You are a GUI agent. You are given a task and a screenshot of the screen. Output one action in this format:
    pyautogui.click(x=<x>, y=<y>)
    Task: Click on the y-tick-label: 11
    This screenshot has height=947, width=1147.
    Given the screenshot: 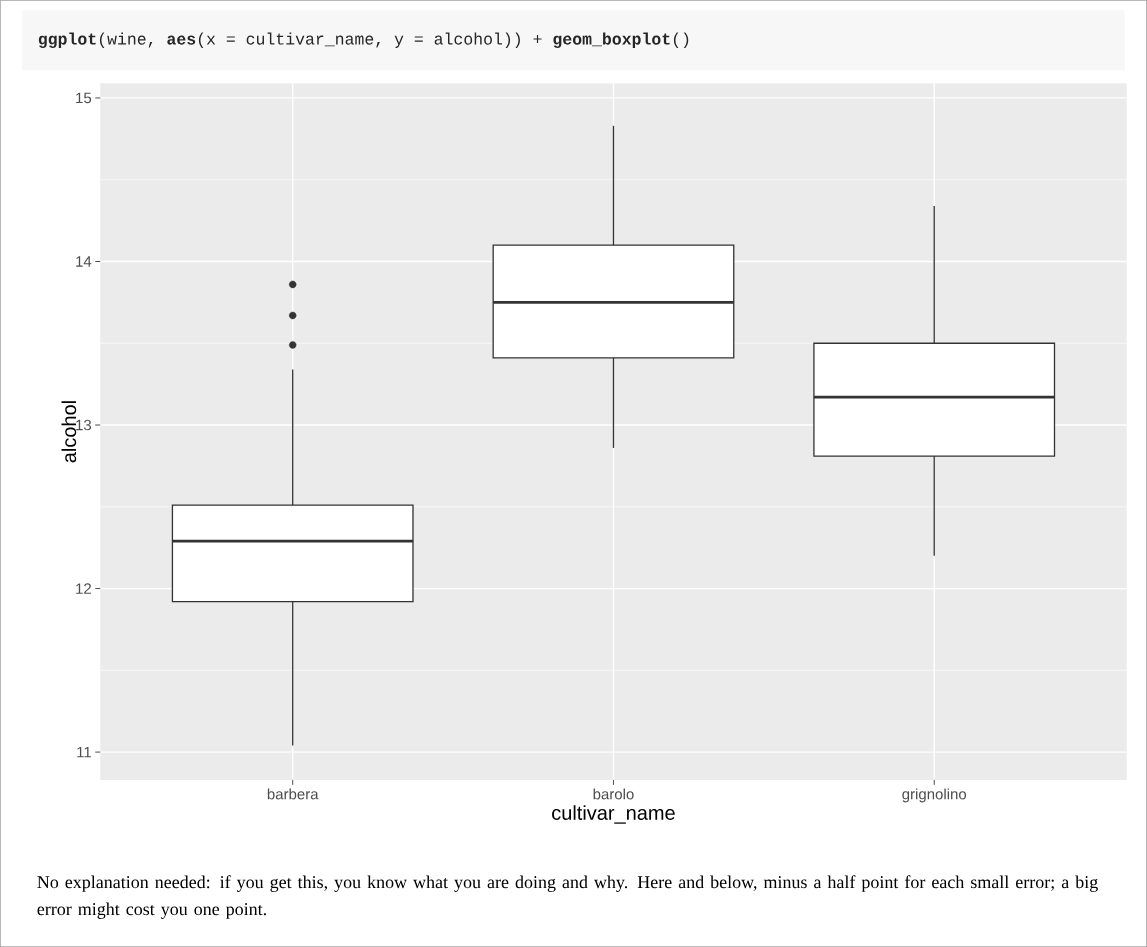 What is the action you would take?
    pyautogui.click(x=84, y=752)
    